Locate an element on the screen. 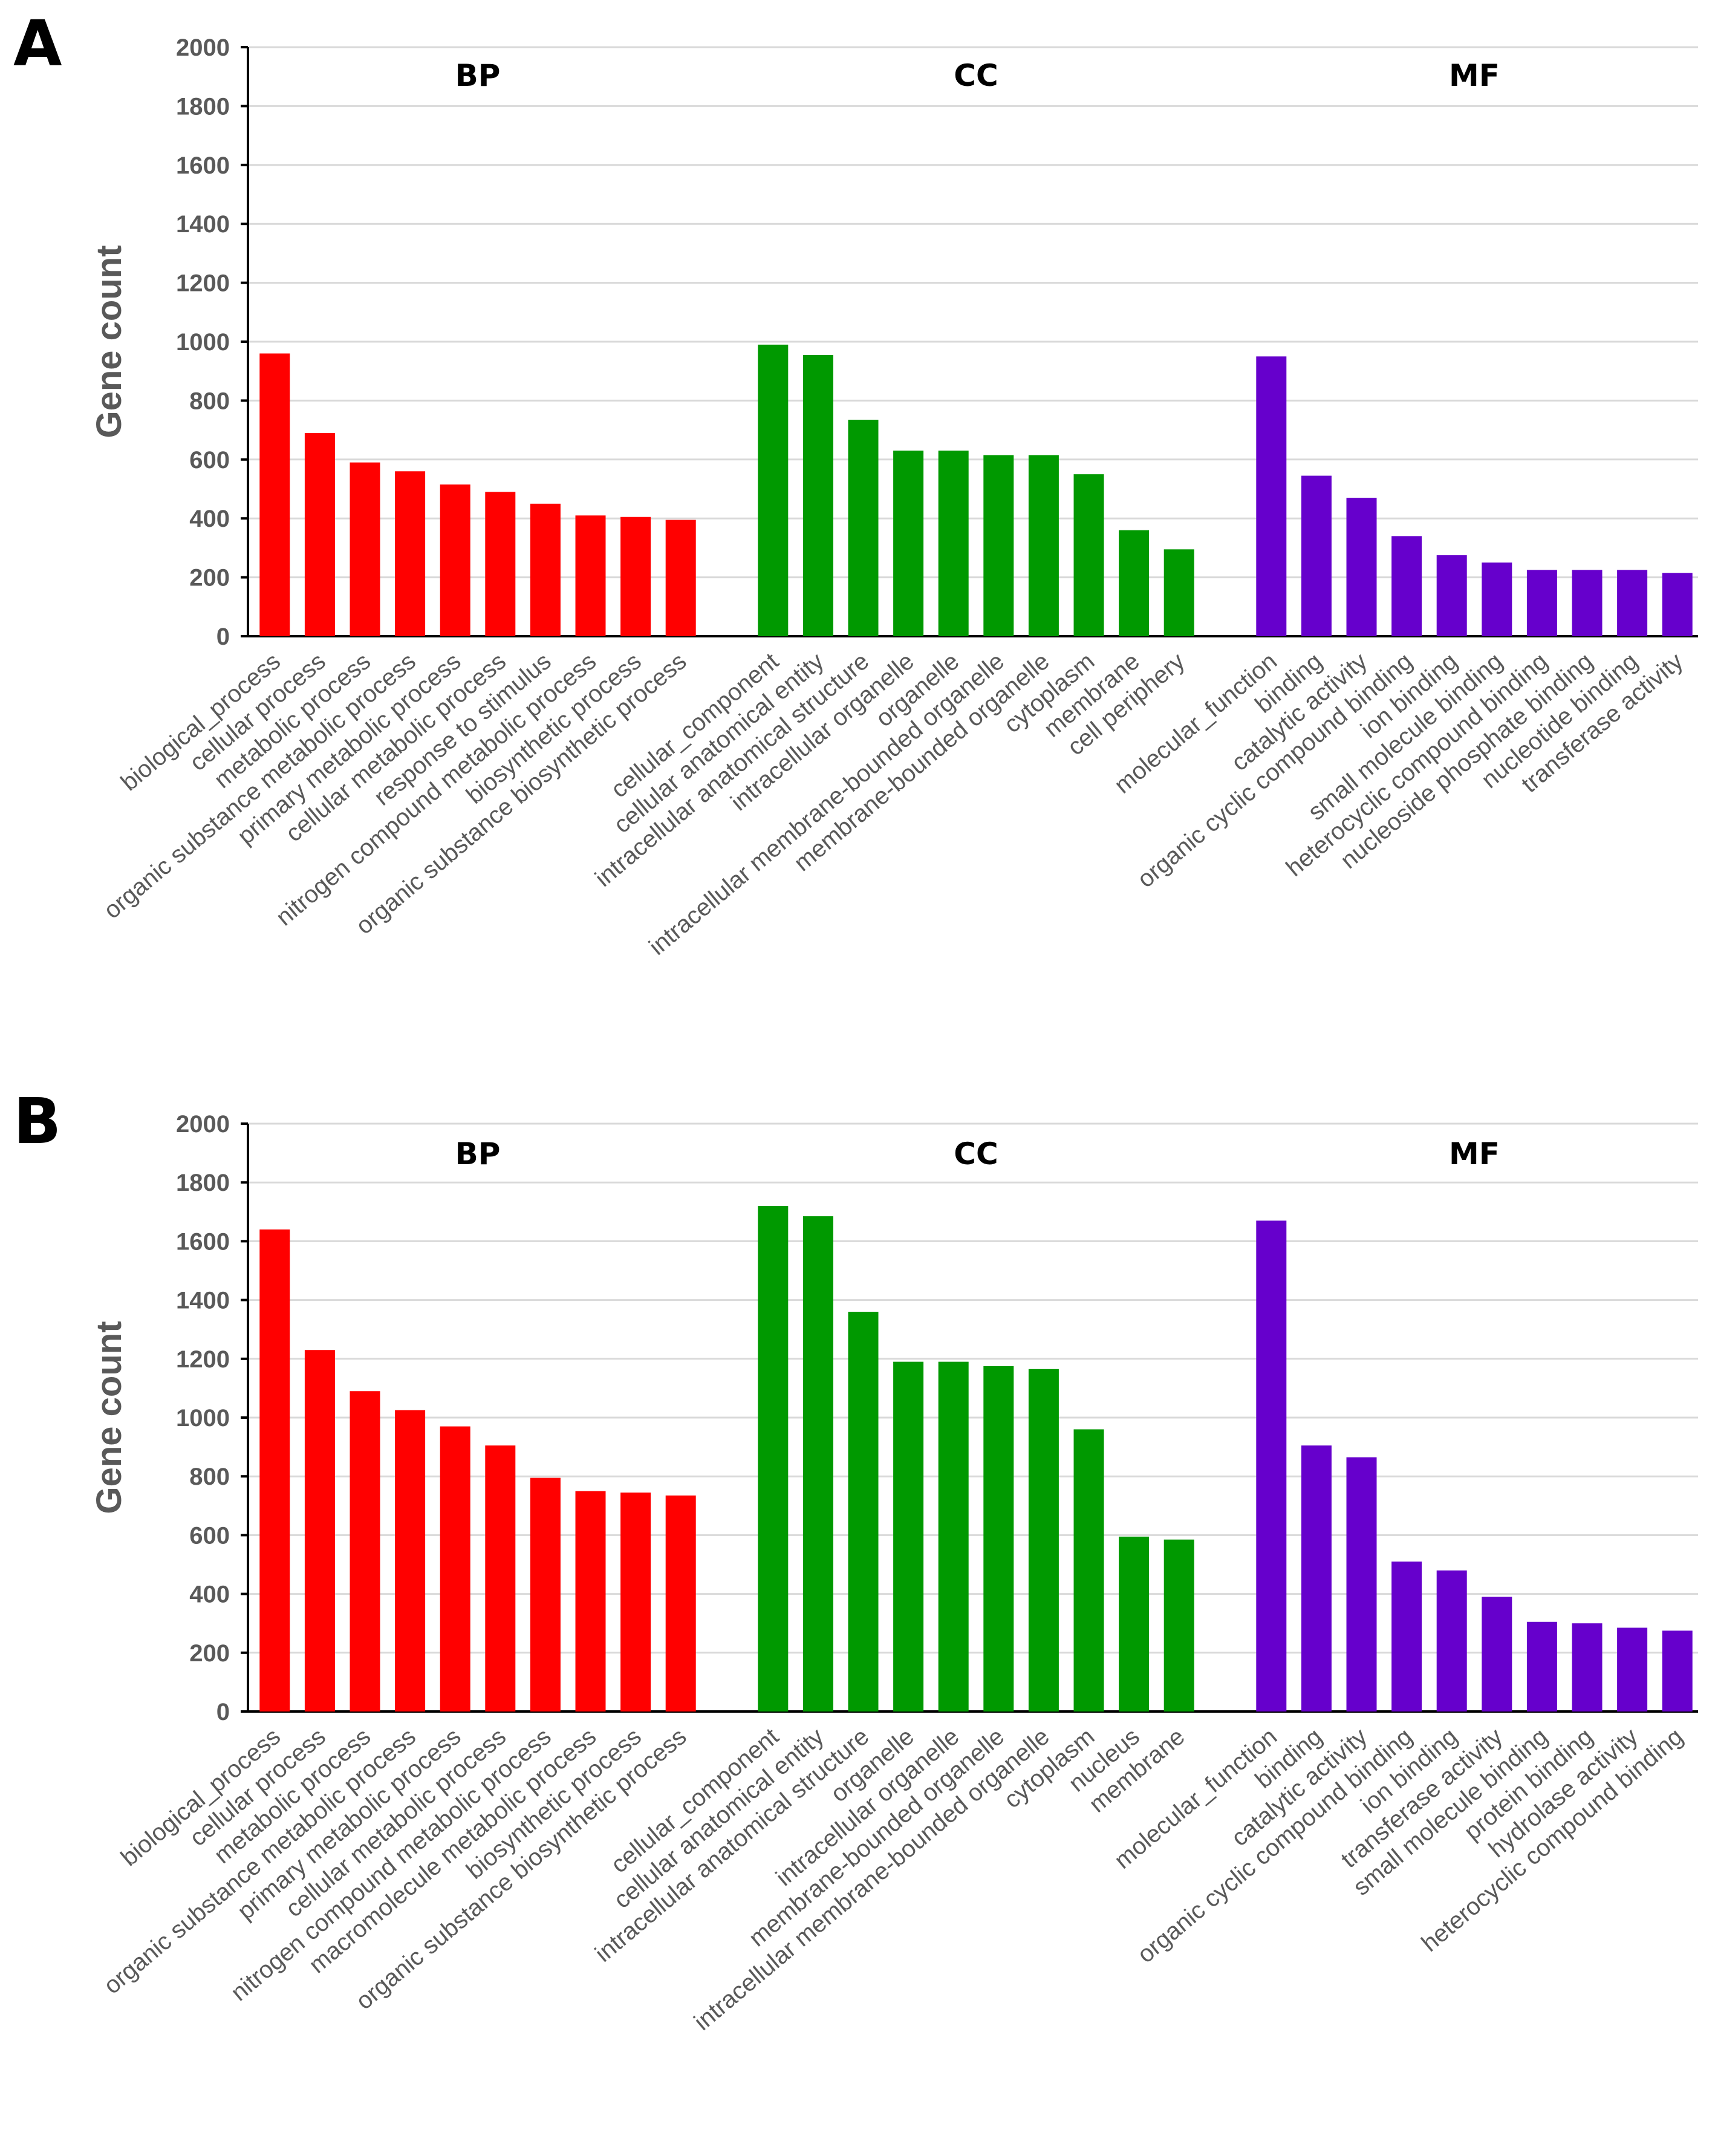 The height and width of the screenshot is (2156, 1715). panel-label: B is located at coordinates (37, 1121).